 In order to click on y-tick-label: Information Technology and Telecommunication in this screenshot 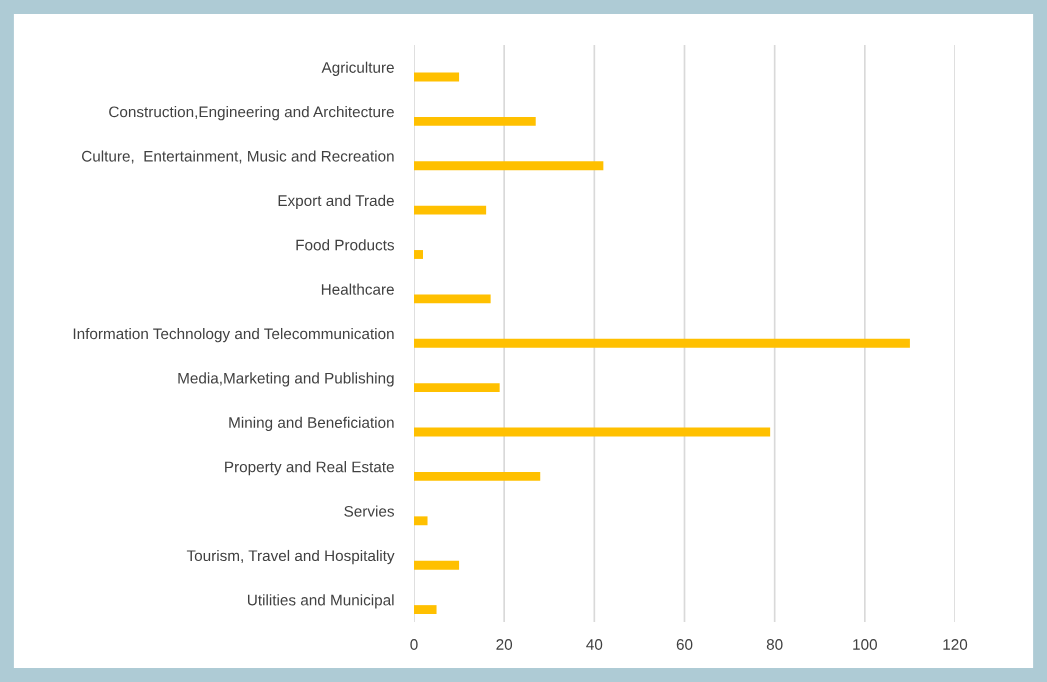, I will do `click(233, 335)`.